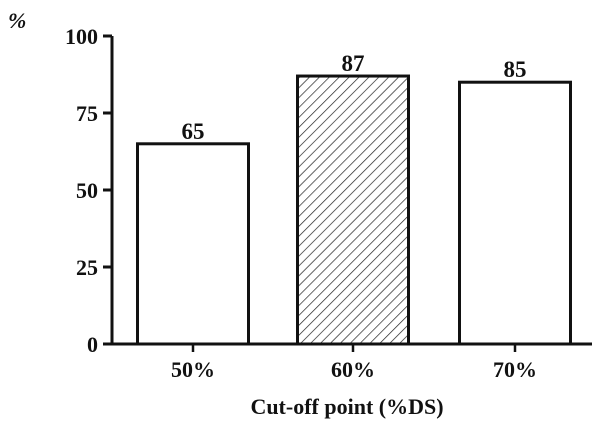 This screenshot has width=592, height=422. I want to click on bar-50pct, so click(193, 244).